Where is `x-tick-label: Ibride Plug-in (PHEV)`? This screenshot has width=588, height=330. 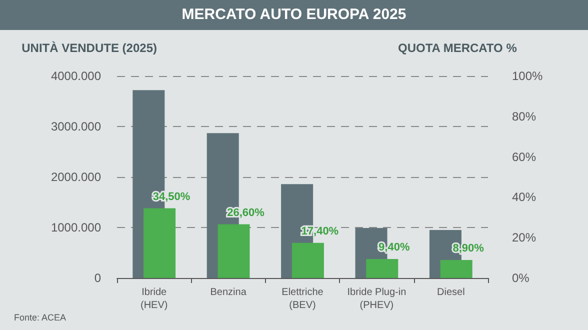 x-tick-label: Ibride Plug-in (PHEV) is located at coordinates (376, 299).